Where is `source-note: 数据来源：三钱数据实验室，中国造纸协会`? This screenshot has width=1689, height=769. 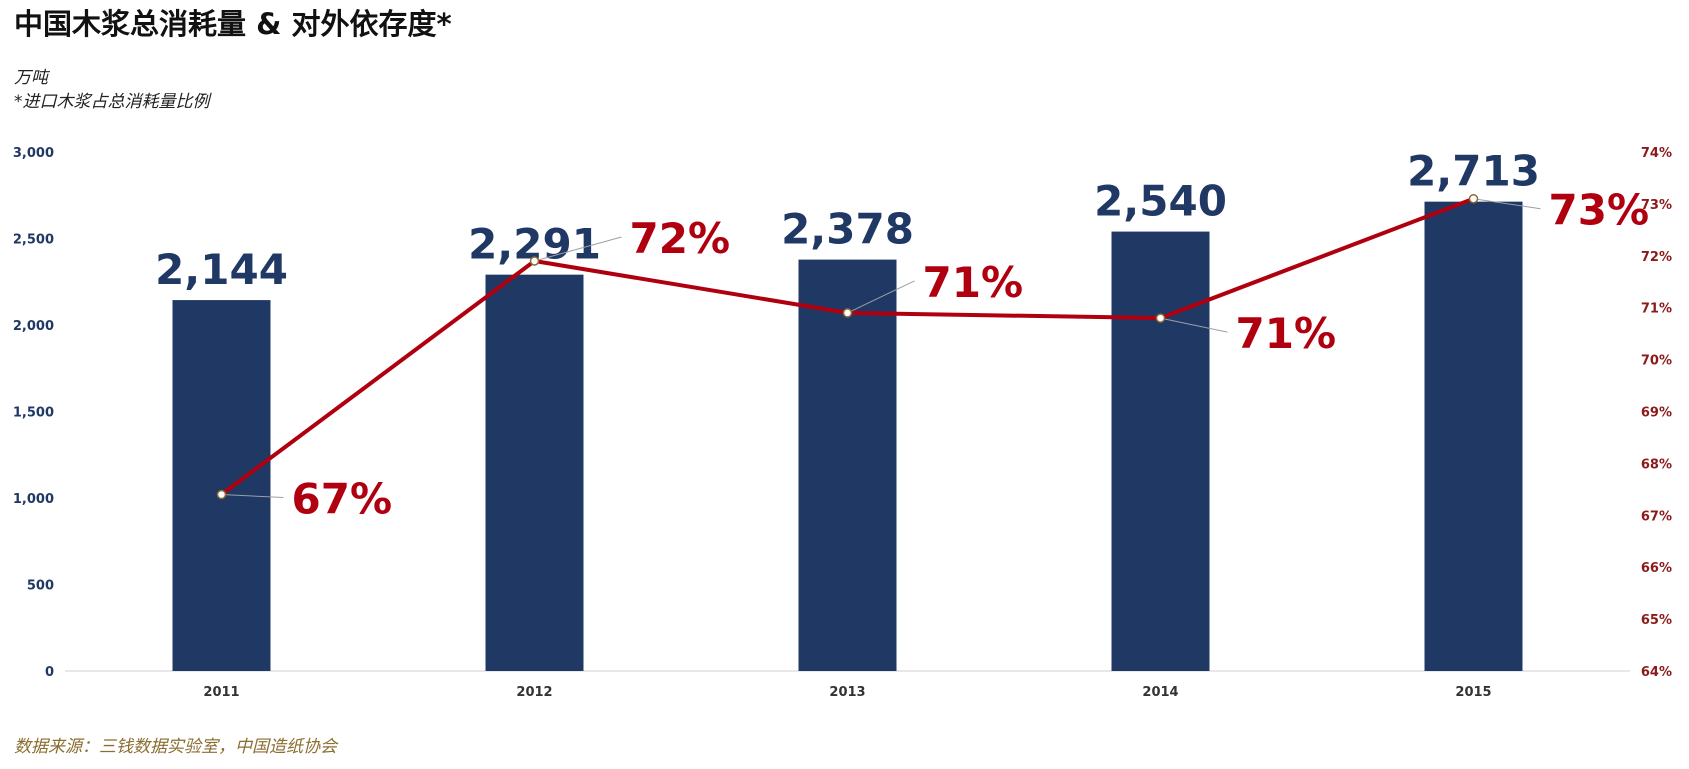 source-note: 数据来源：三钱数据实验室，中国造纸协会 is located at coordinates (176, 747).